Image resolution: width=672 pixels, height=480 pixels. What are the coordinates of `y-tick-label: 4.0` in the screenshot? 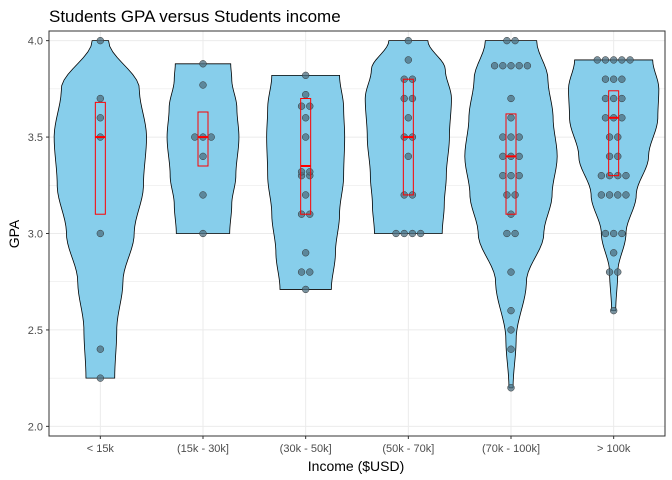 It's located at (35, 42).